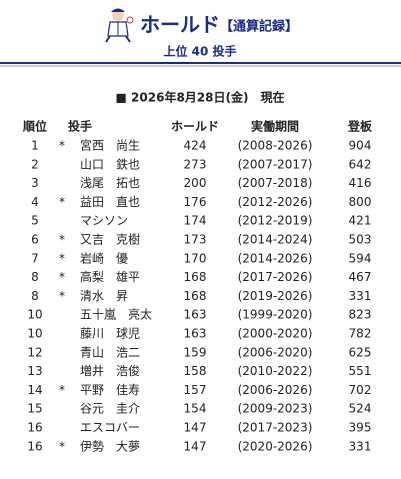 The image size is (401, 479). Describe the element at coordinates (360, 390) in the screenshot. I see `appearances: 702` at that location.